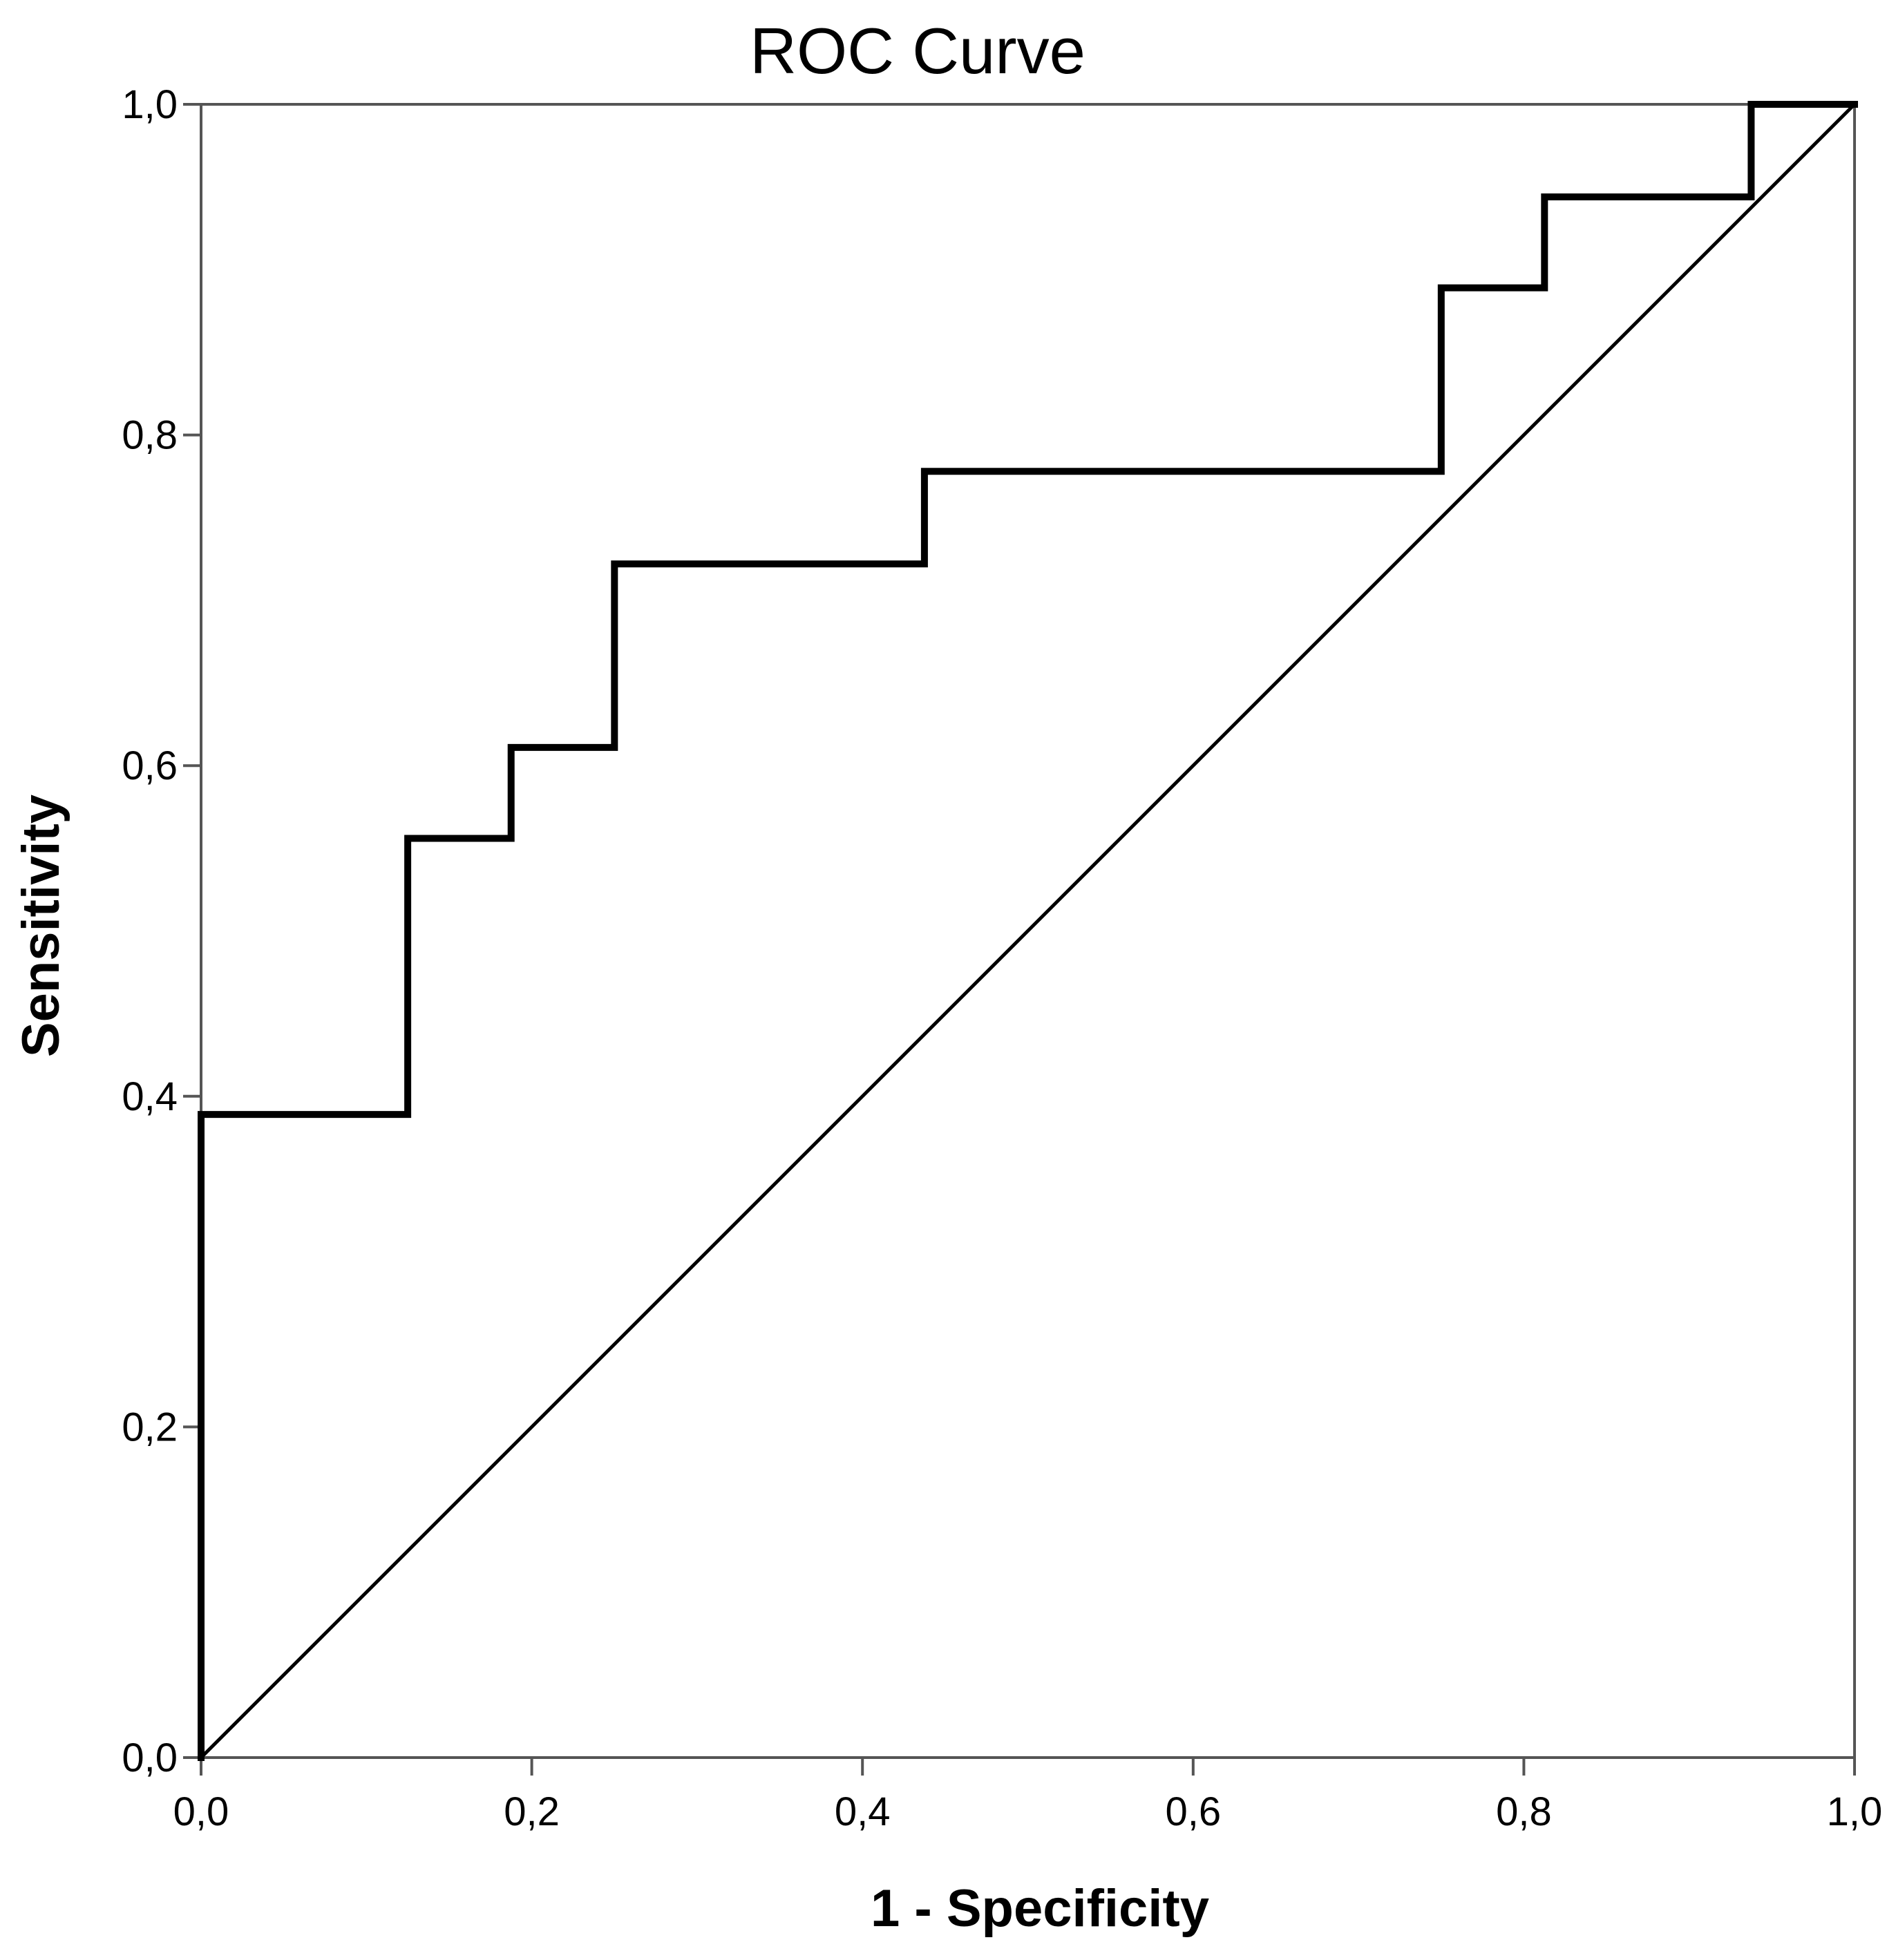  What do you see at coordinates (150, 1096) in the screenshot?
I see `y-tick-label: 0,4` at bounding box center [150, 1096].